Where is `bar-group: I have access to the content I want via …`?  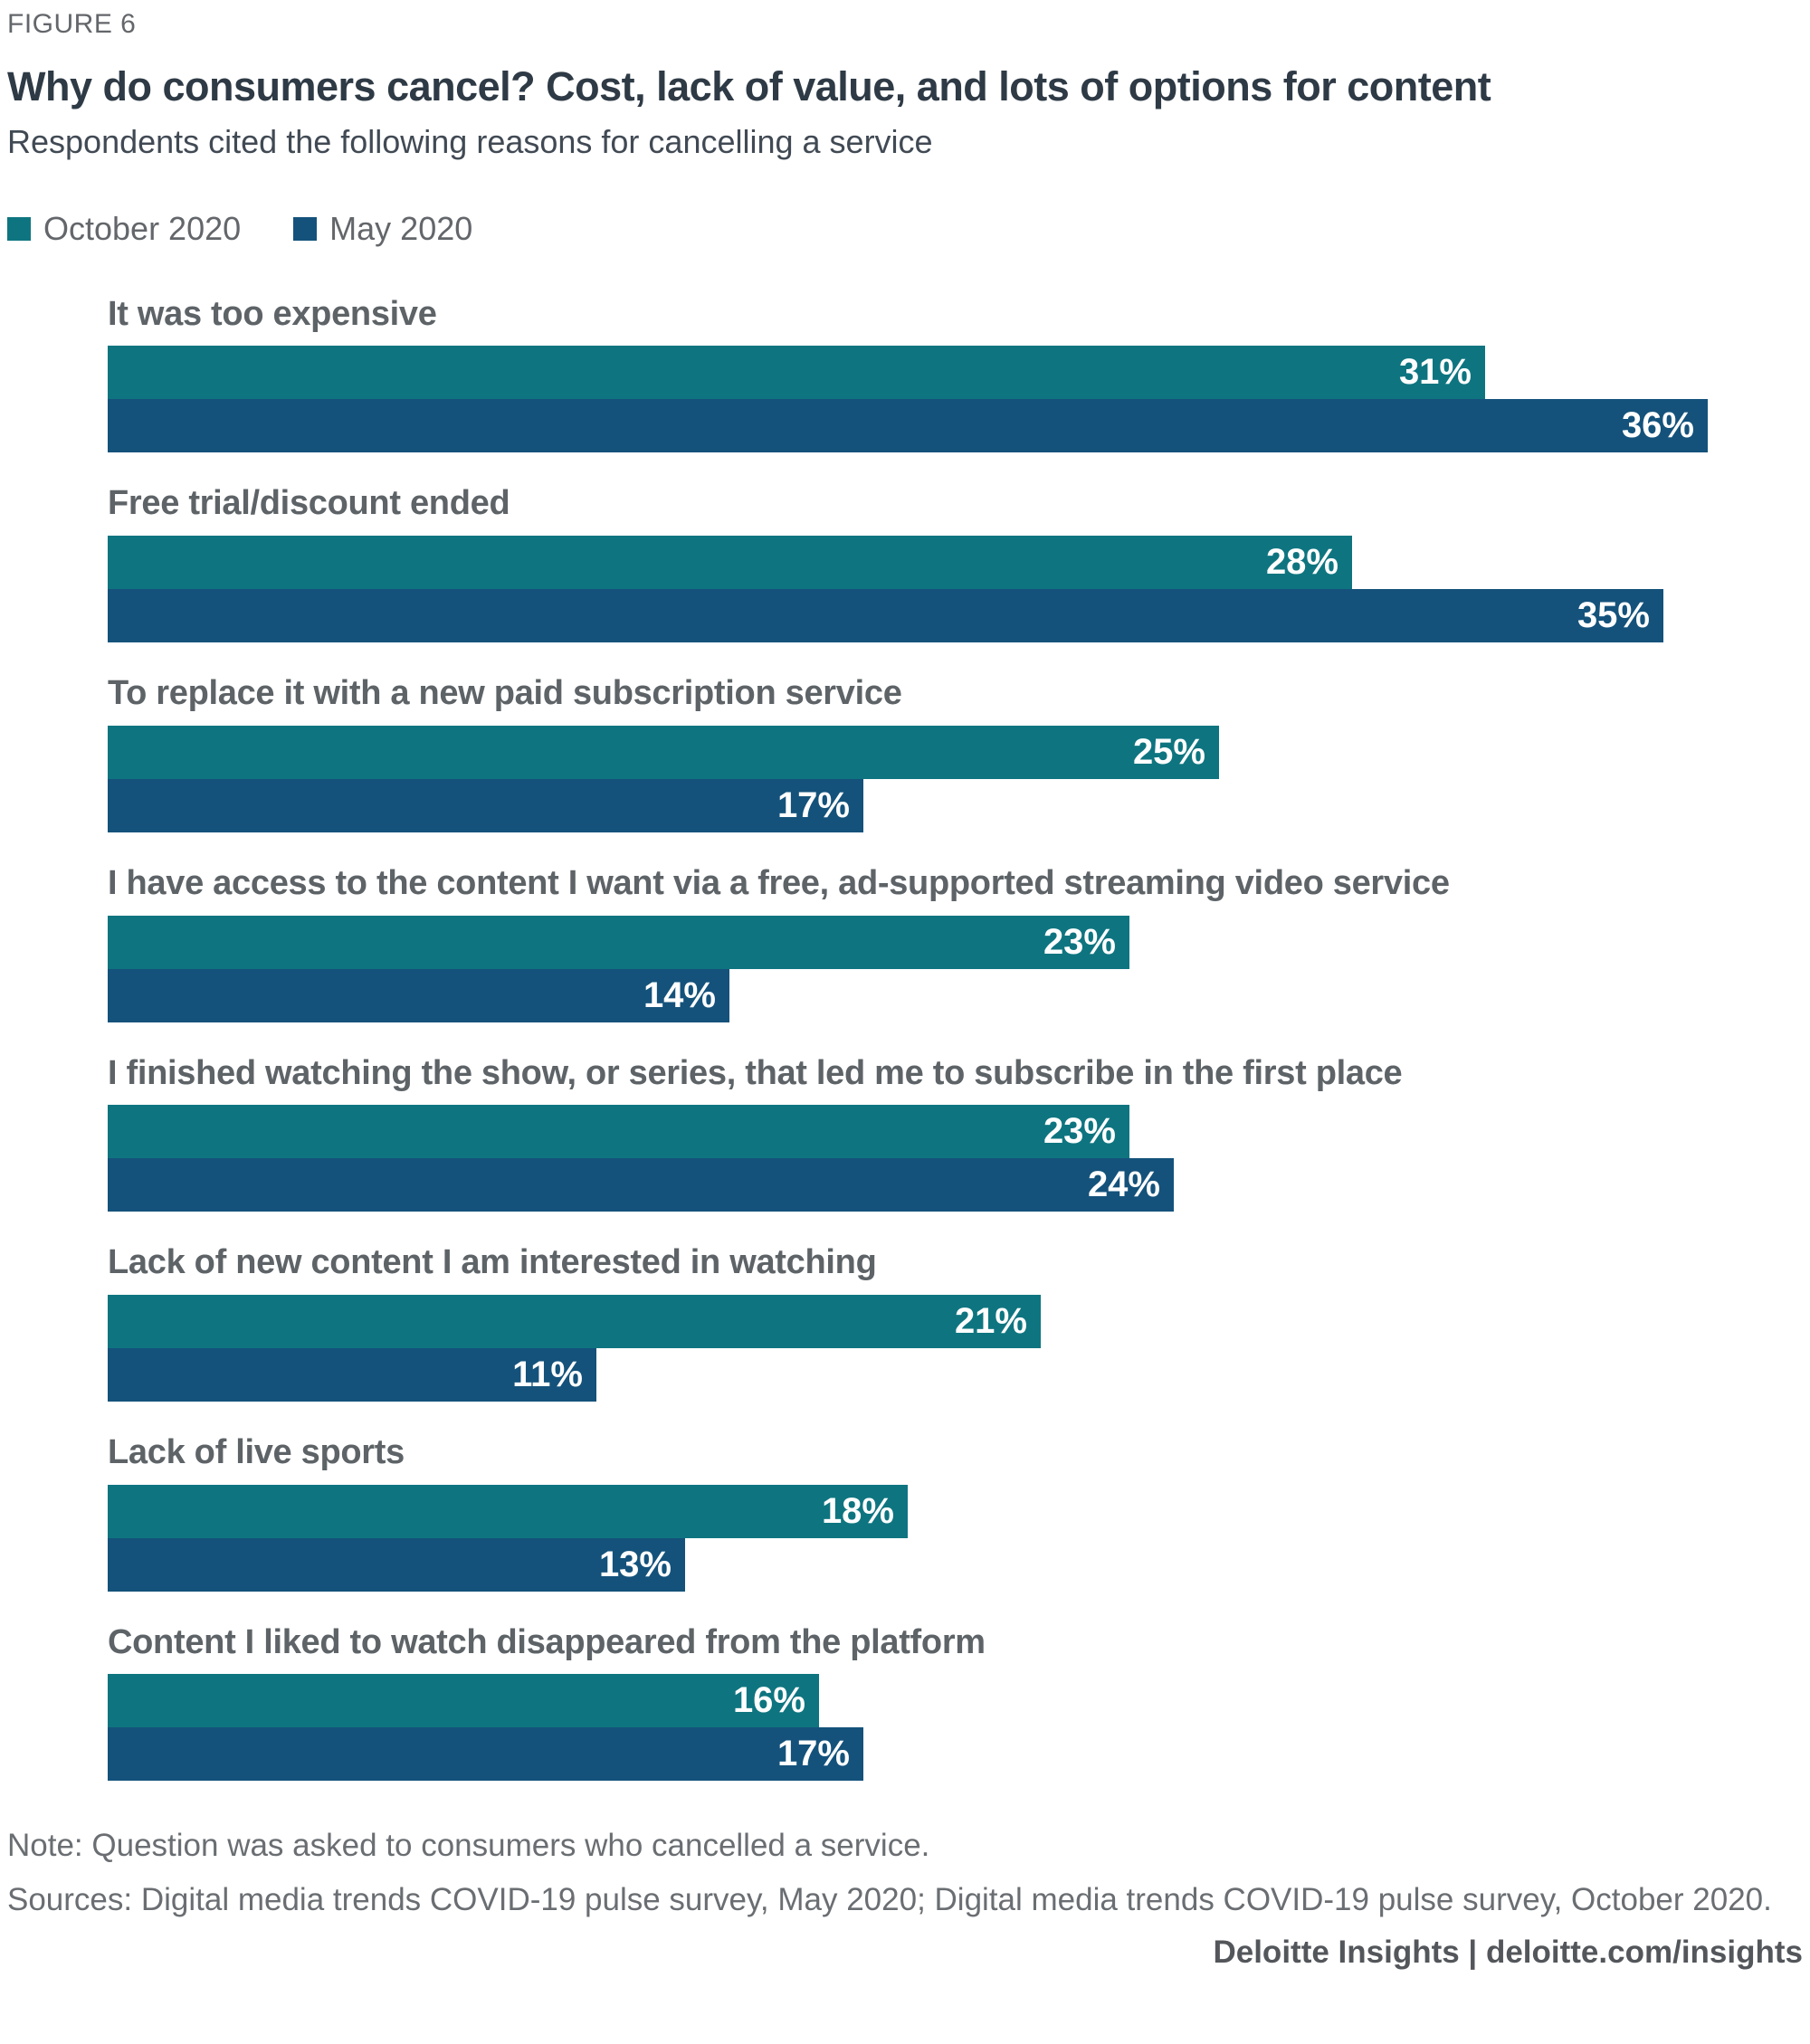 bar-group: I have access to the content I want via … is located at coordinates (955, 943).